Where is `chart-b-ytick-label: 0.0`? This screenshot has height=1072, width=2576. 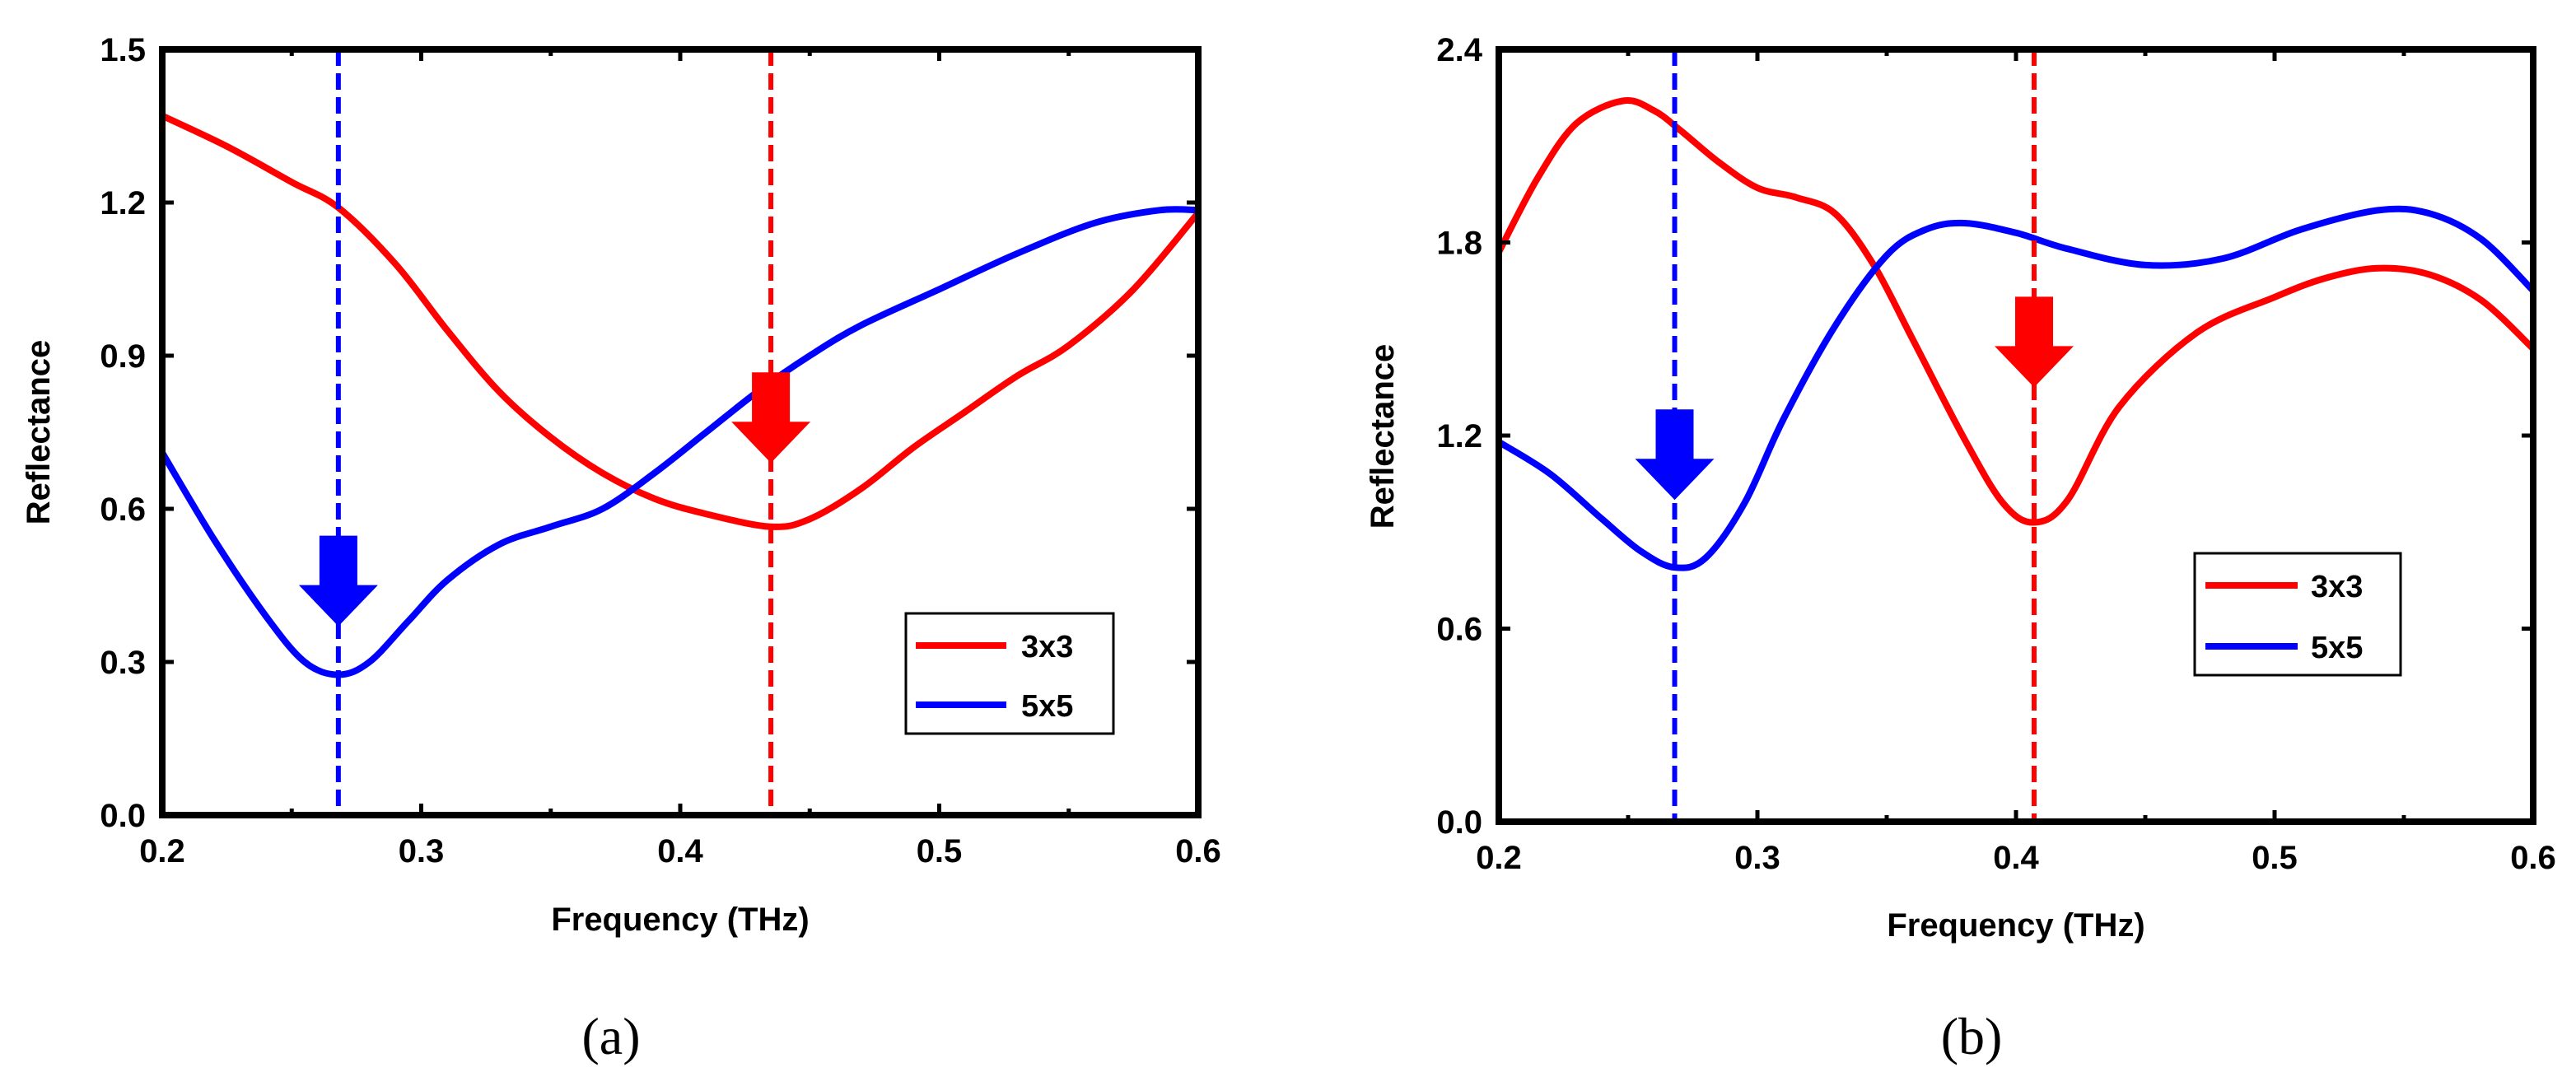
chart-b-ytick-label: 0.0 is located at coordinates (1459, 822).